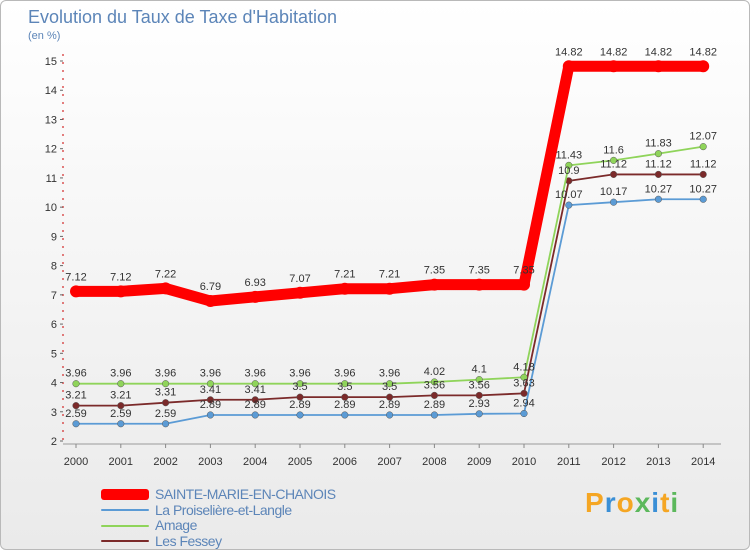 Image resolution: width=750 pixels, height=550 pixels. Describe the element at coordinates (479, 370) in the screenshot. I see `data-label: 4.1` at that location.